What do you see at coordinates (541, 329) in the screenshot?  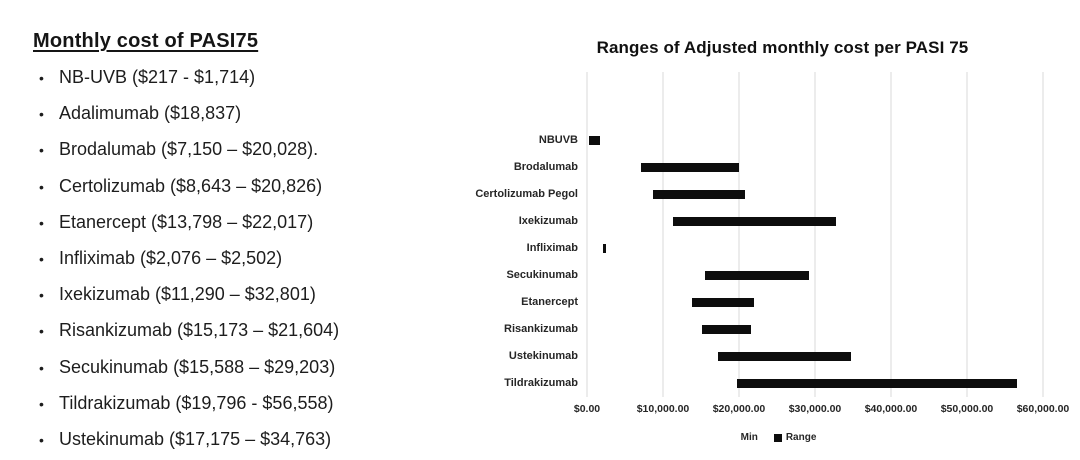 I see `category-label: Risankizumab` at bounding box center [541, 329].